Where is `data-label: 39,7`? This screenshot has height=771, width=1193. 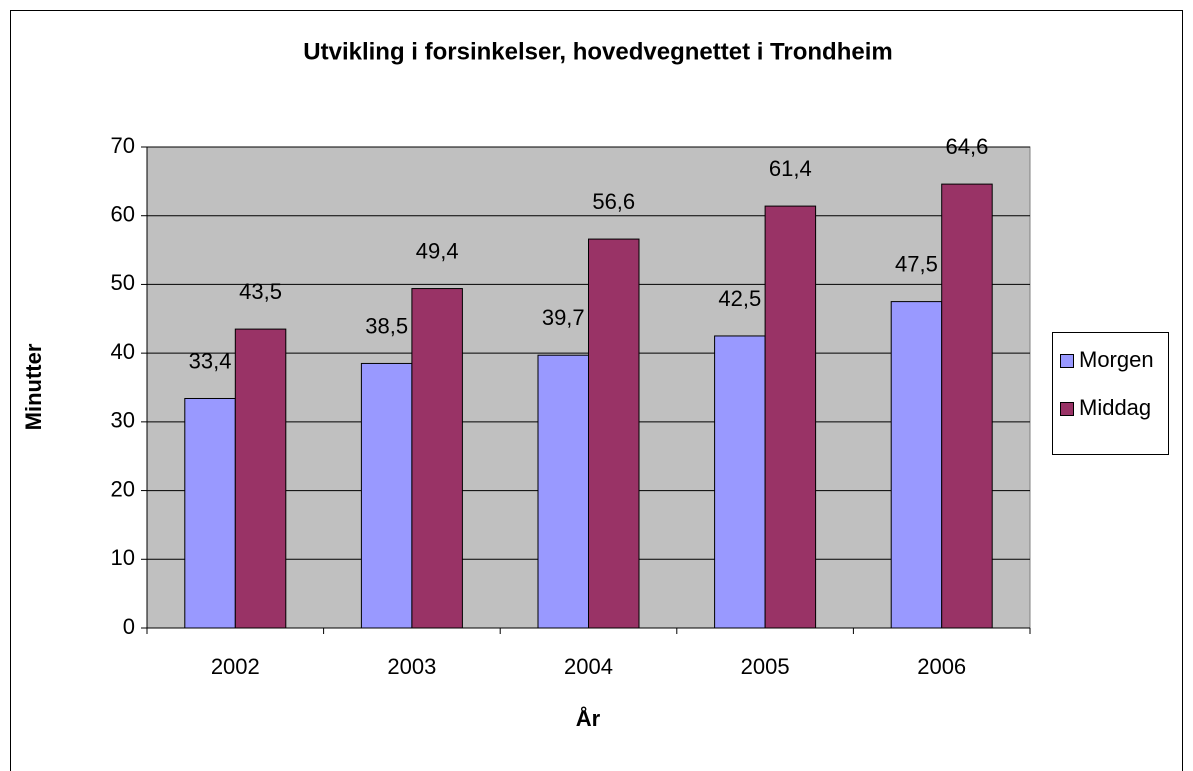
data-label: 39,7 is located at coordinates (563, 317).